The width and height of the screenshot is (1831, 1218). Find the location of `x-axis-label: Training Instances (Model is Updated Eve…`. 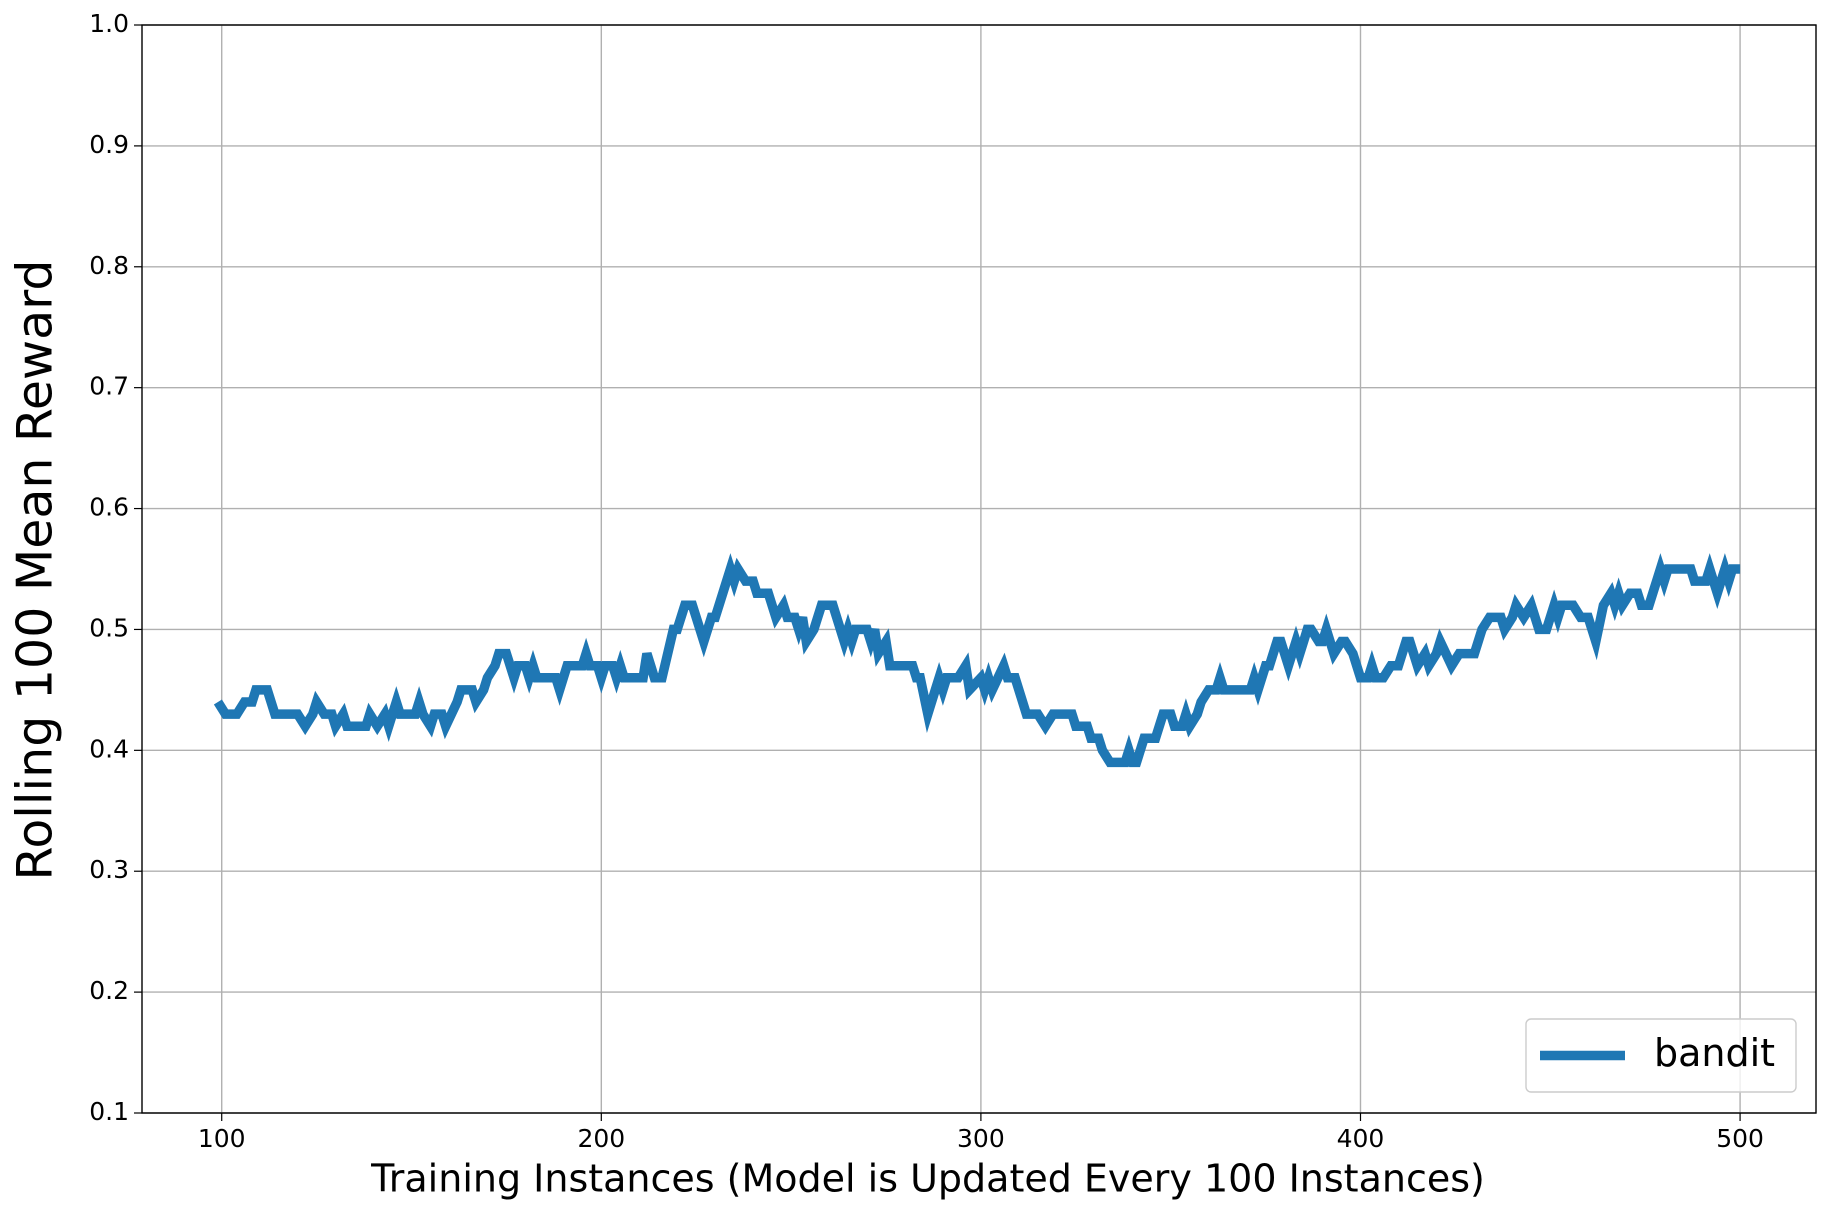

x-axis-label: Training Instances (Model is Updated Eve… is located at coordinates (927, 1179).